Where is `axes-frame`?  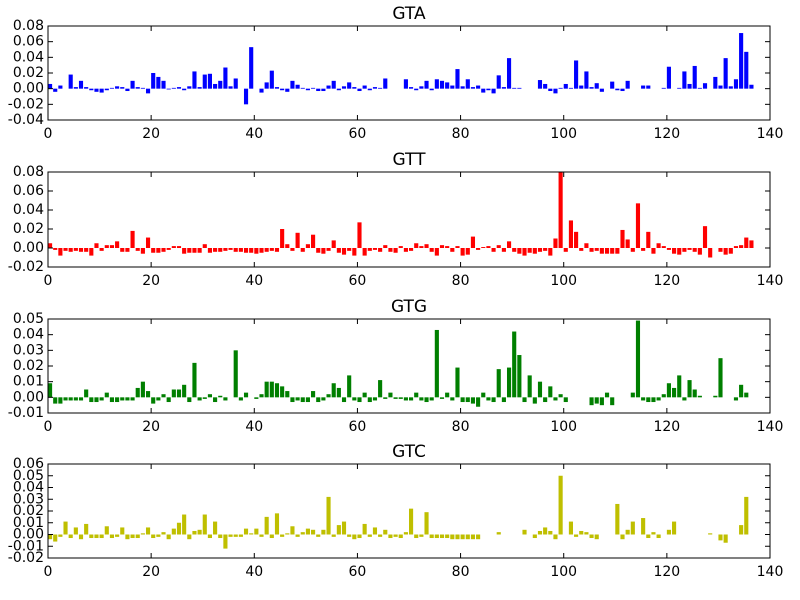
axes-frame is located at coordinates (409, 511).